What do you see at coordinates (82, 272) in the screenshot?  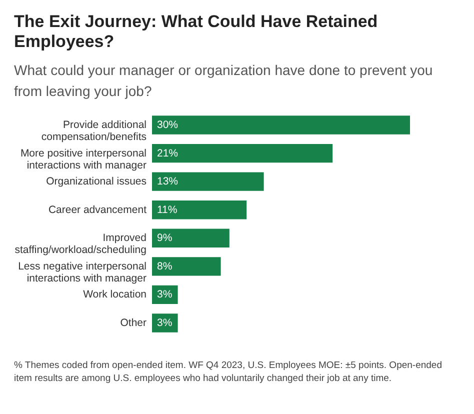 I see `y-tick-label: Less negative interpersonal interactions with manager` at bounding box center [82, 272].